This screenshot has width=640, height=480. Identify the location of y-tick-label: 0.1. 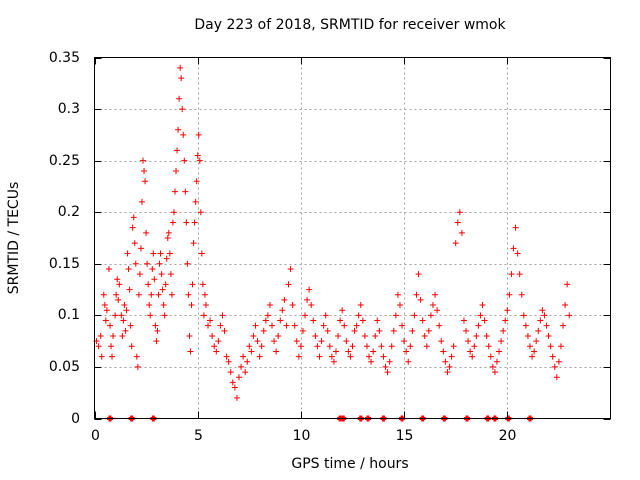
(68, 314).